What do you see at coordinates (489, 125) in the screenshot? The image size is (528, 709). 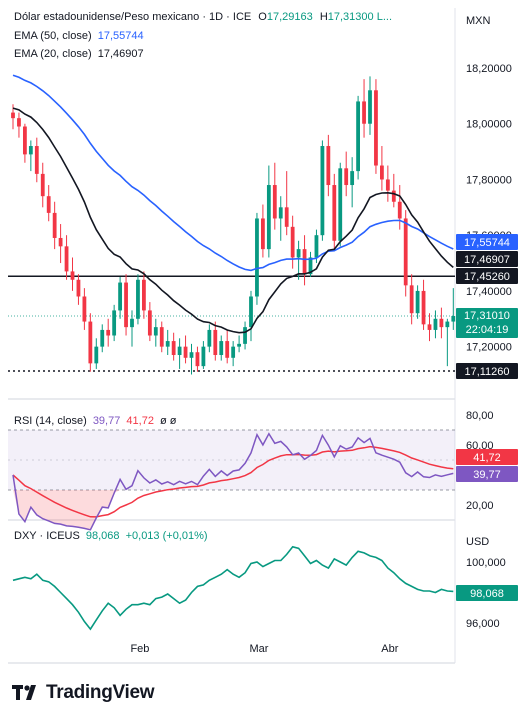 I see `price-tick-label: 18,00000` at bounding box center [489, 125].